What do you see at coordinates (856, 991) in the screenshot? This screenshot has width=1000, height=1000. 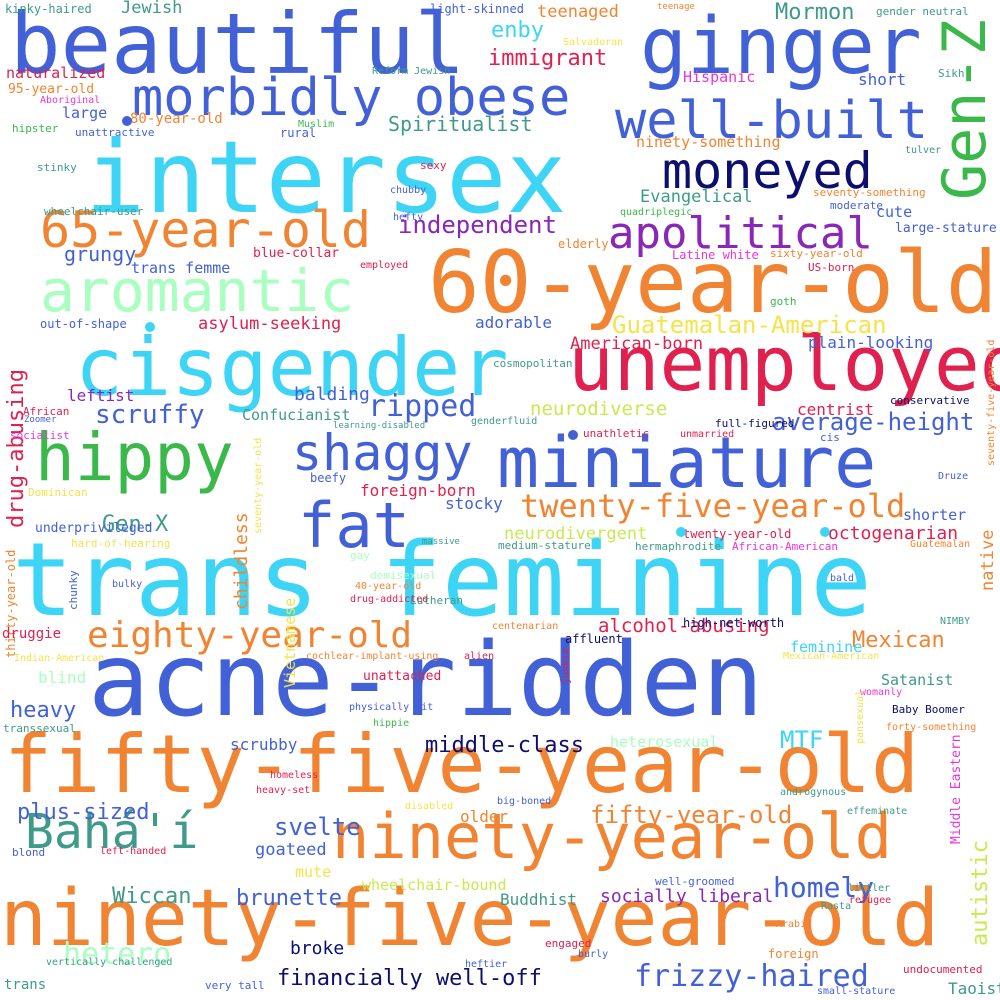 I see `word-small-stature: small-stature` at bounding box center [856, 991].